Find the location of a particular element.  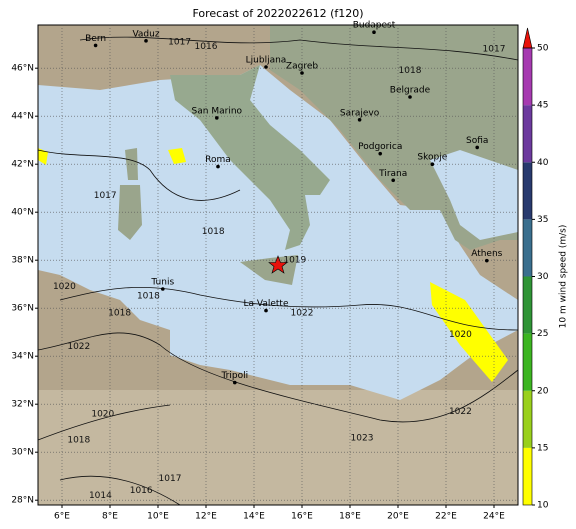

lat-tick-label: 34°N is located at coordinates (22, 357).